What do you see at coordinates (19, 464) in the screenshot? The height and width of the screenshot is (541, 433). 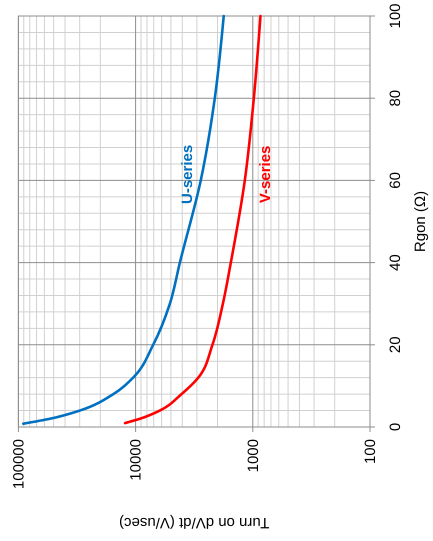 I see `x-tick-label: 100000` at bounding box center [19, 464].